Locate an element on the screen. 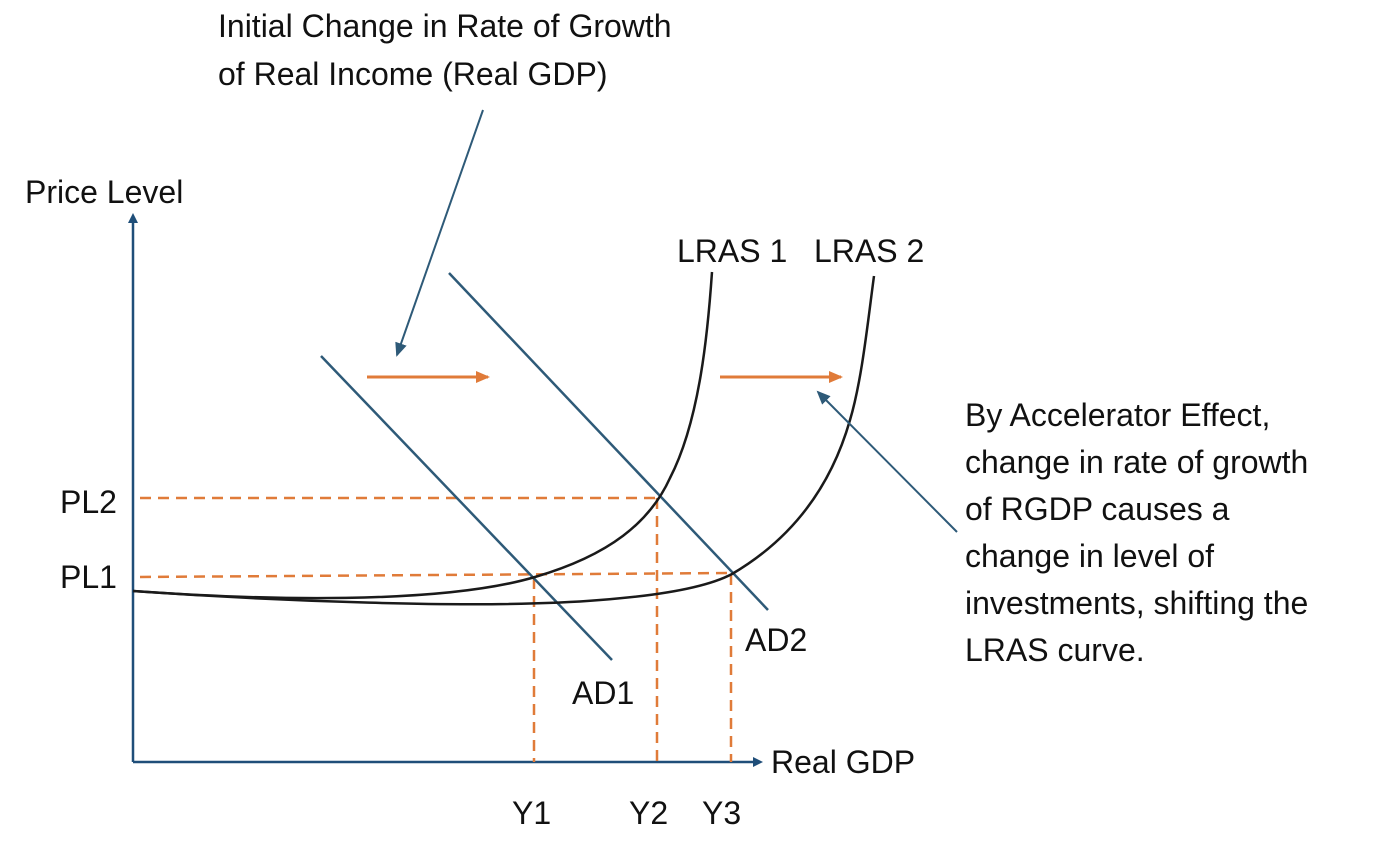  ad2-line is located at coordinates (608, 441).